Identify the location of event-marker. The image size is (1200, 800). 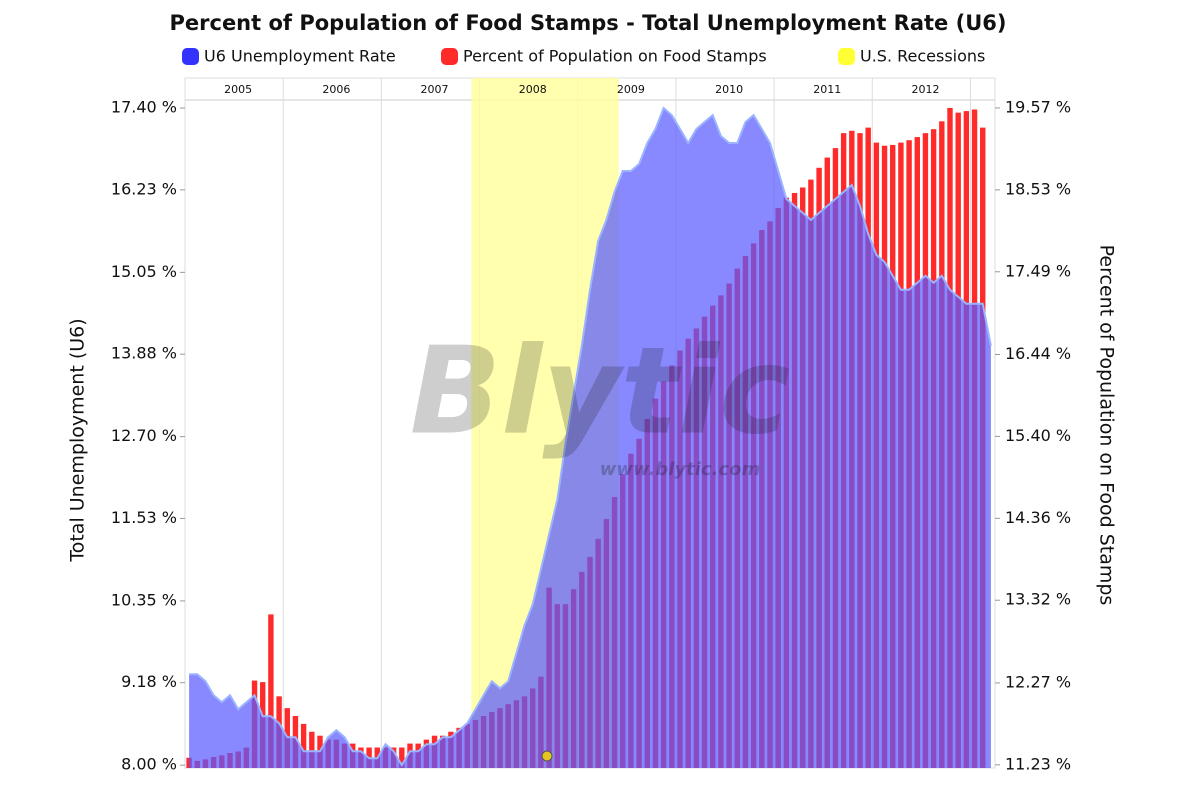
(547, 756).